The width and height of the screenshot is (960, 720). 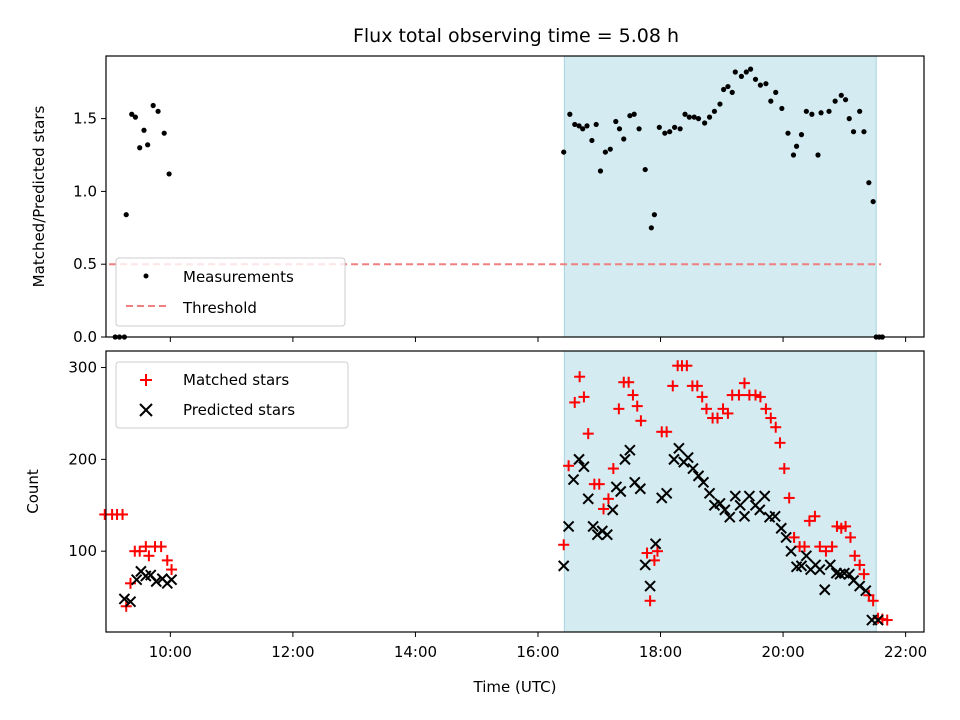 I want to click on x-tick-label: 16:00, so click(x=537, y=652).